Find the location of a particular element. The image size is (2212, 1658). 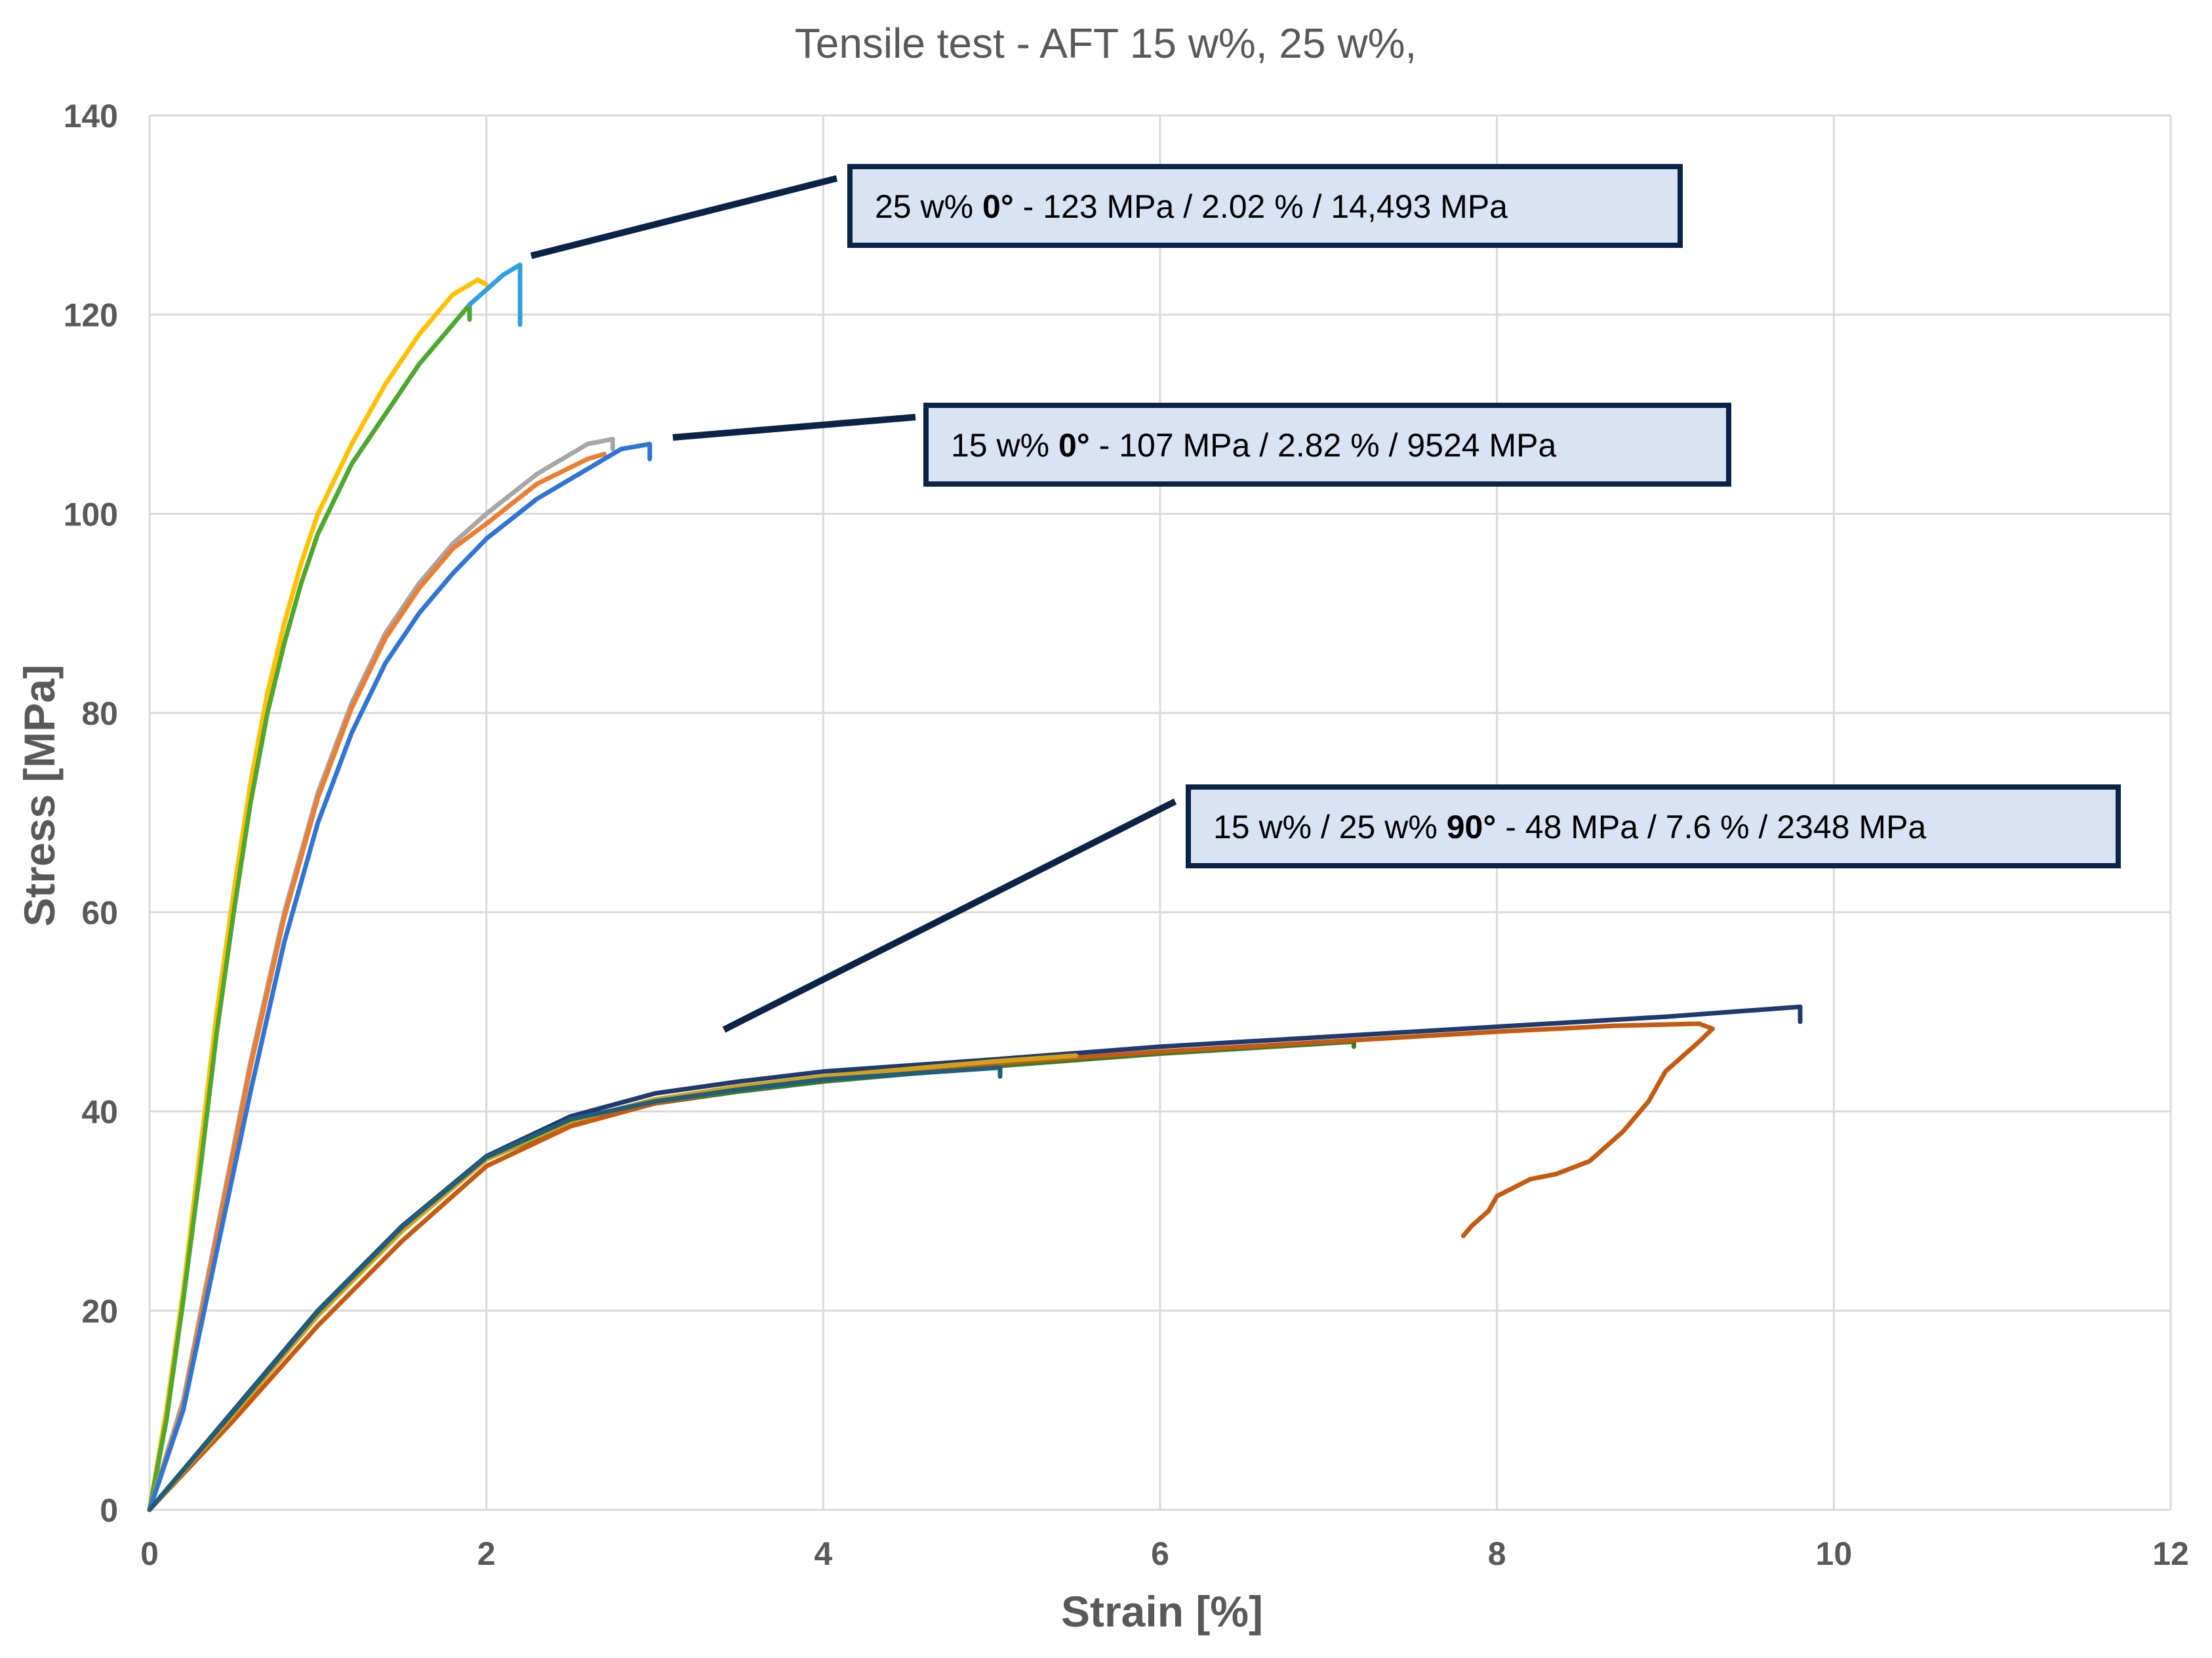

x-tick-label: 10 is located at coordinates (1835, 1553).